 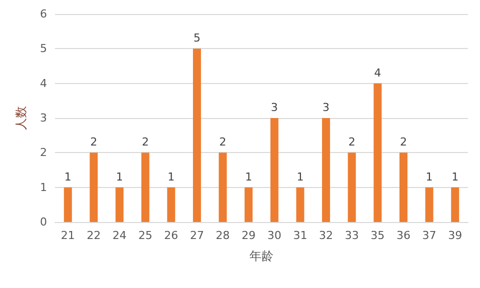 I want to click on x-tick-label: 39, so click(x=455, y=235).